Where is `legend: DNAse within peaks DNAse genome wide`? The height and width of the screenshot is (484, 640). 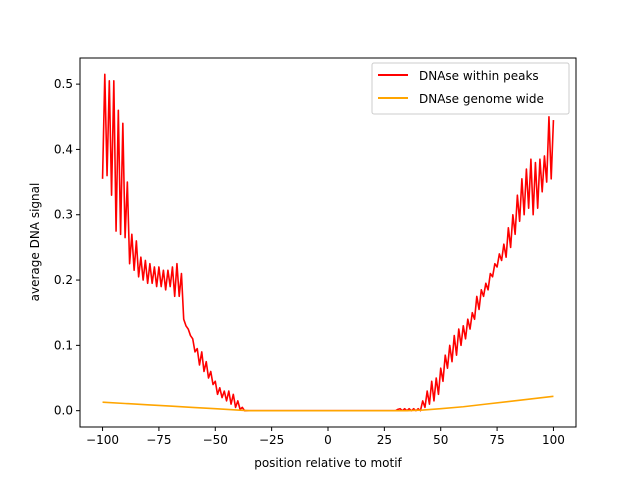
legend: DNAse within peaks DNAse genome wide is located at coordinates (470, 88).